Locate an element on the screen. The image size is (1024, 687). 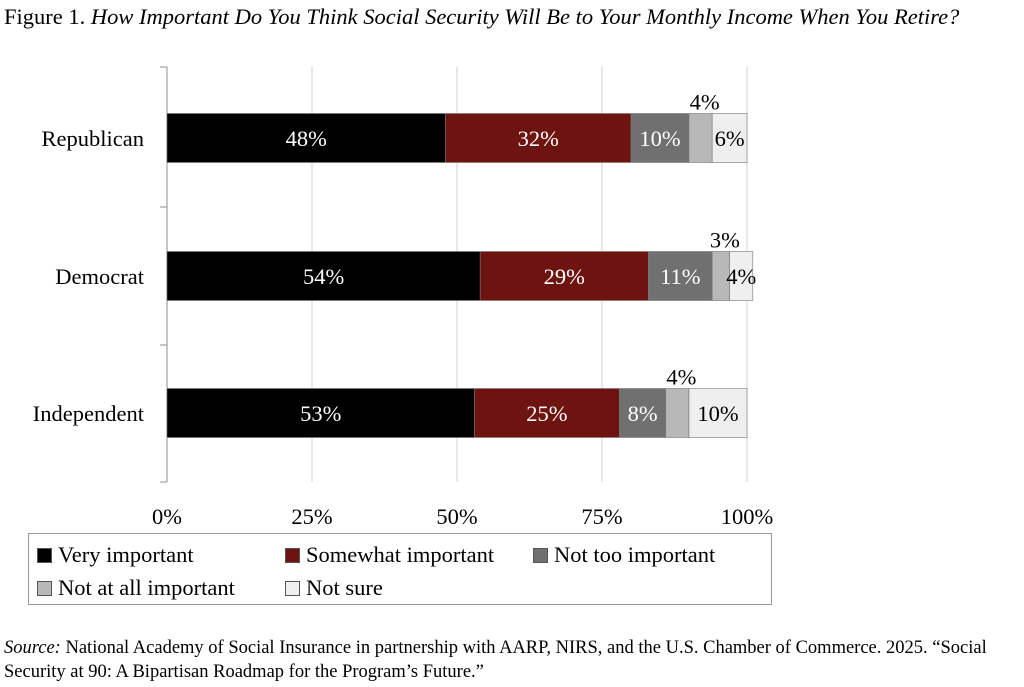
data-label: 54% is located at coordinates (323, 276).